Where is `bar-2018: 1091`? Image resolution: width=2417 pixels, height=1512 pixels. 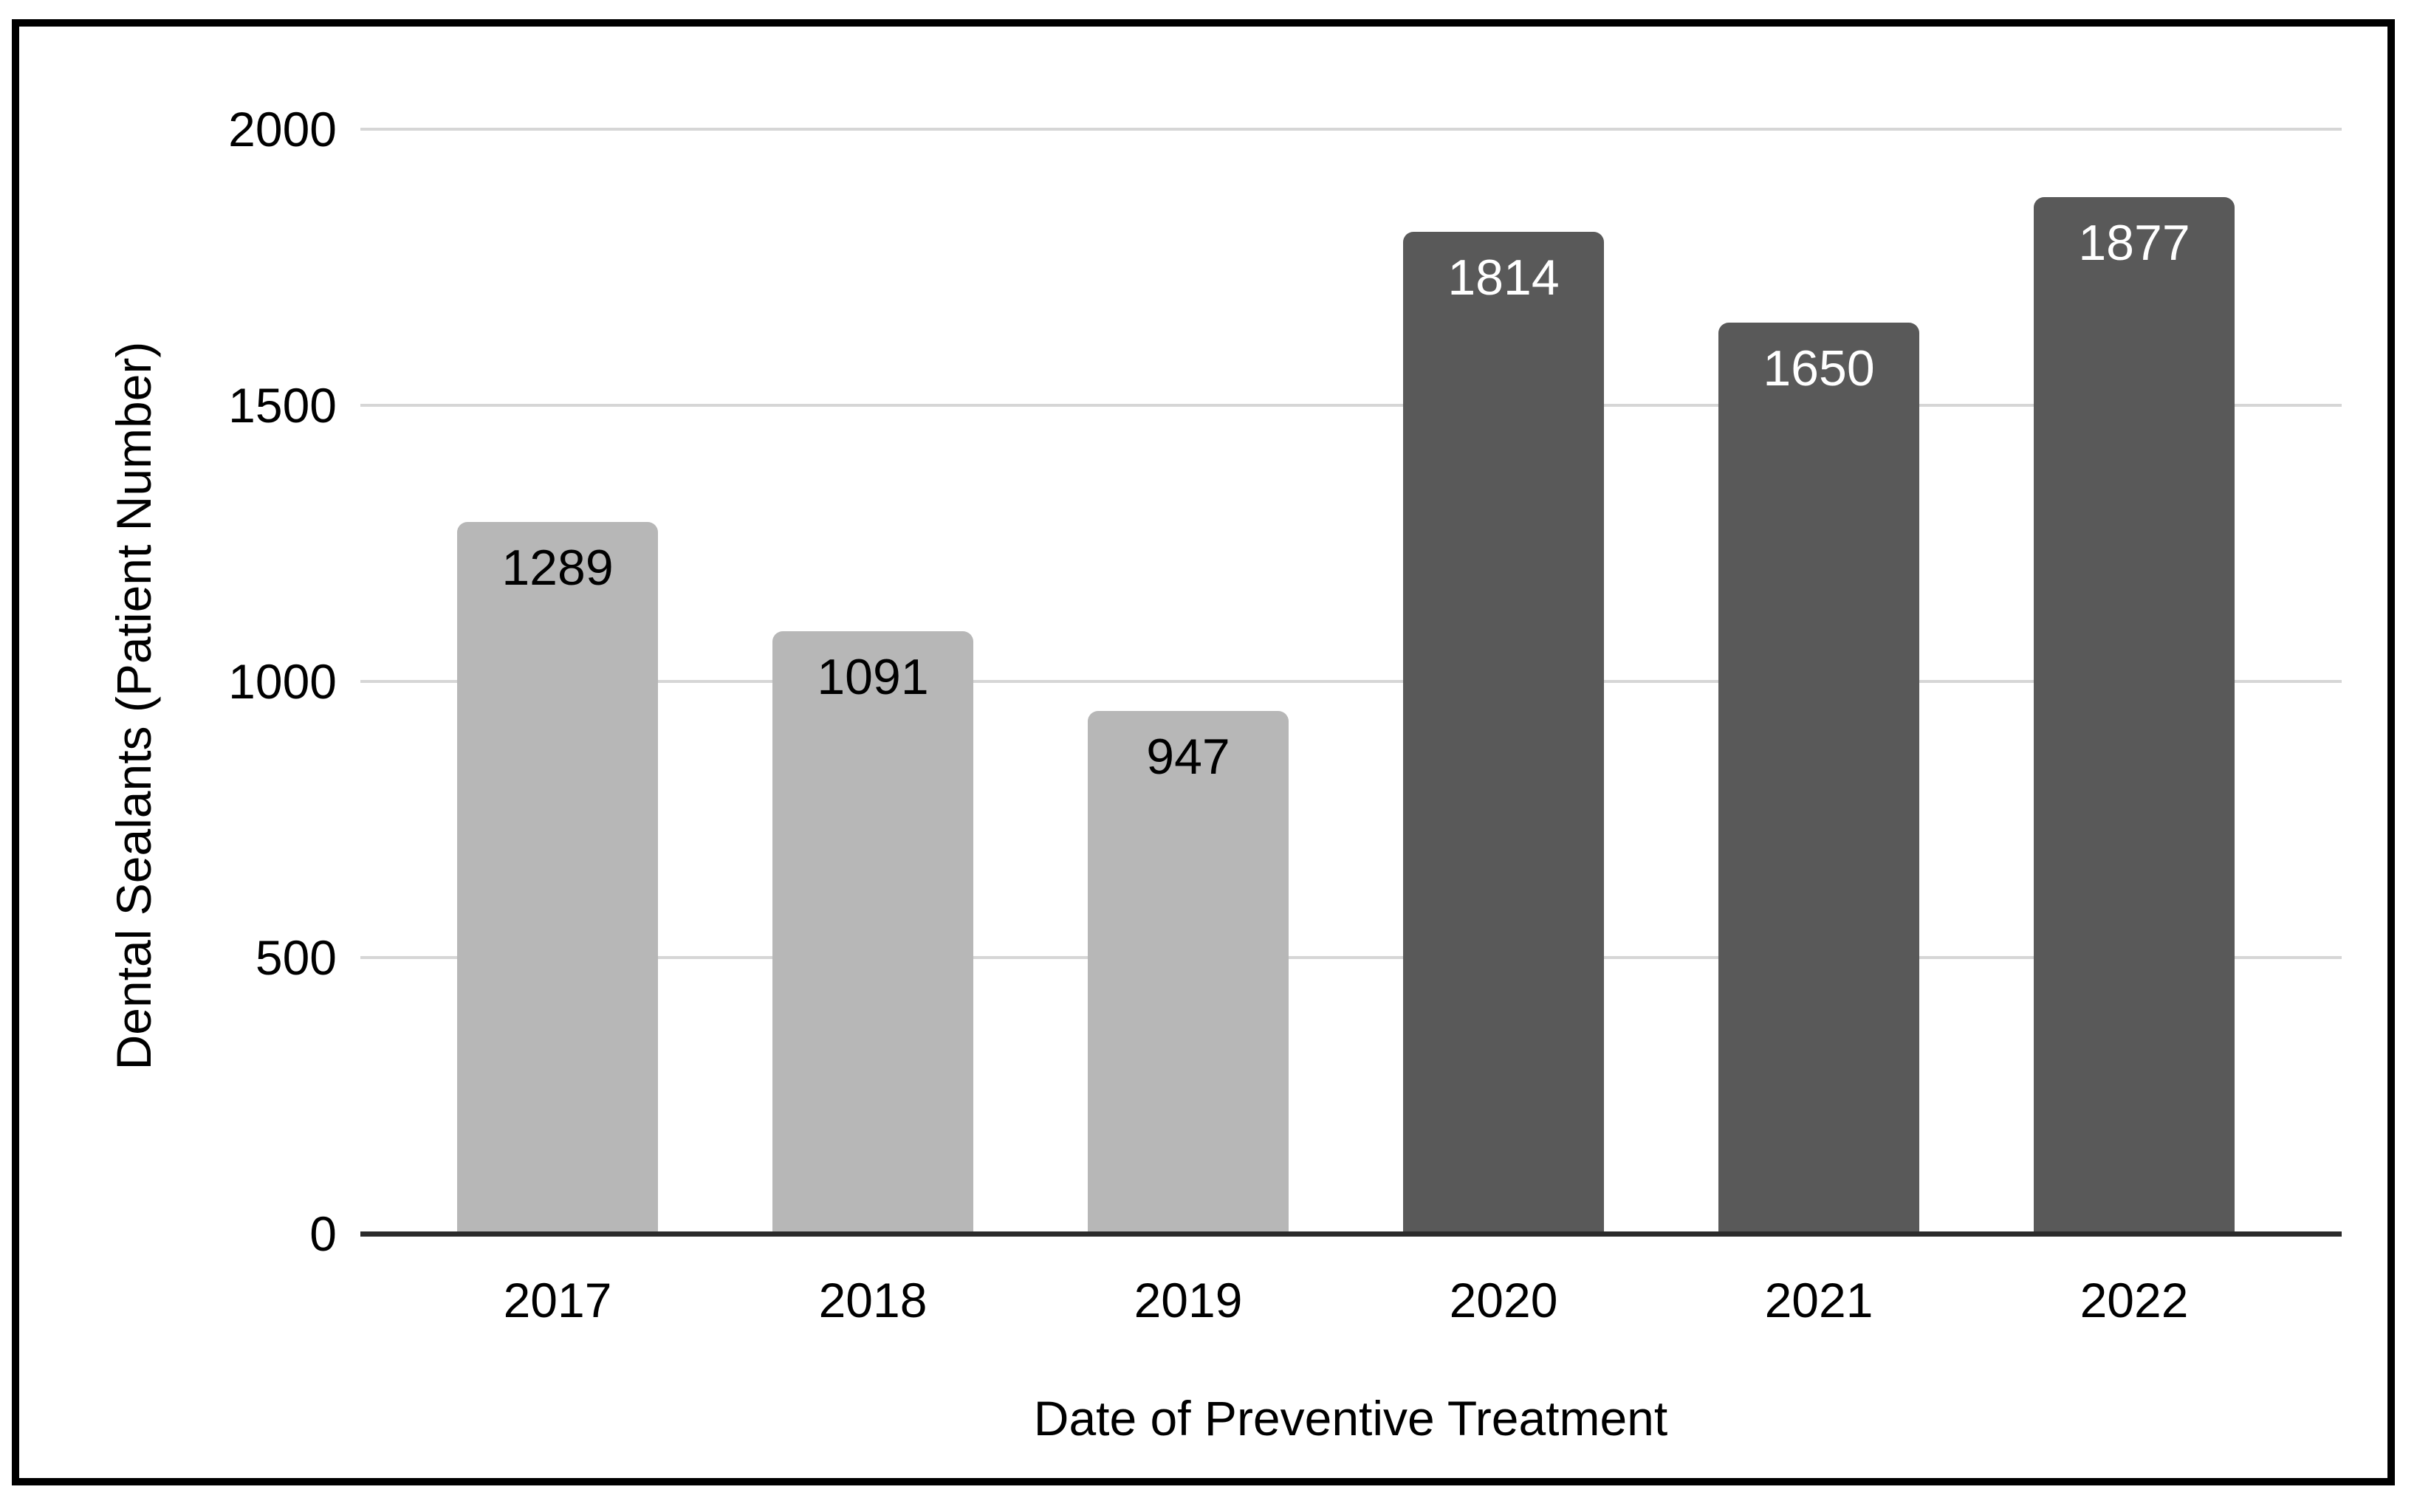 bar-2018: 1091 is located at coordinates (872, 932).